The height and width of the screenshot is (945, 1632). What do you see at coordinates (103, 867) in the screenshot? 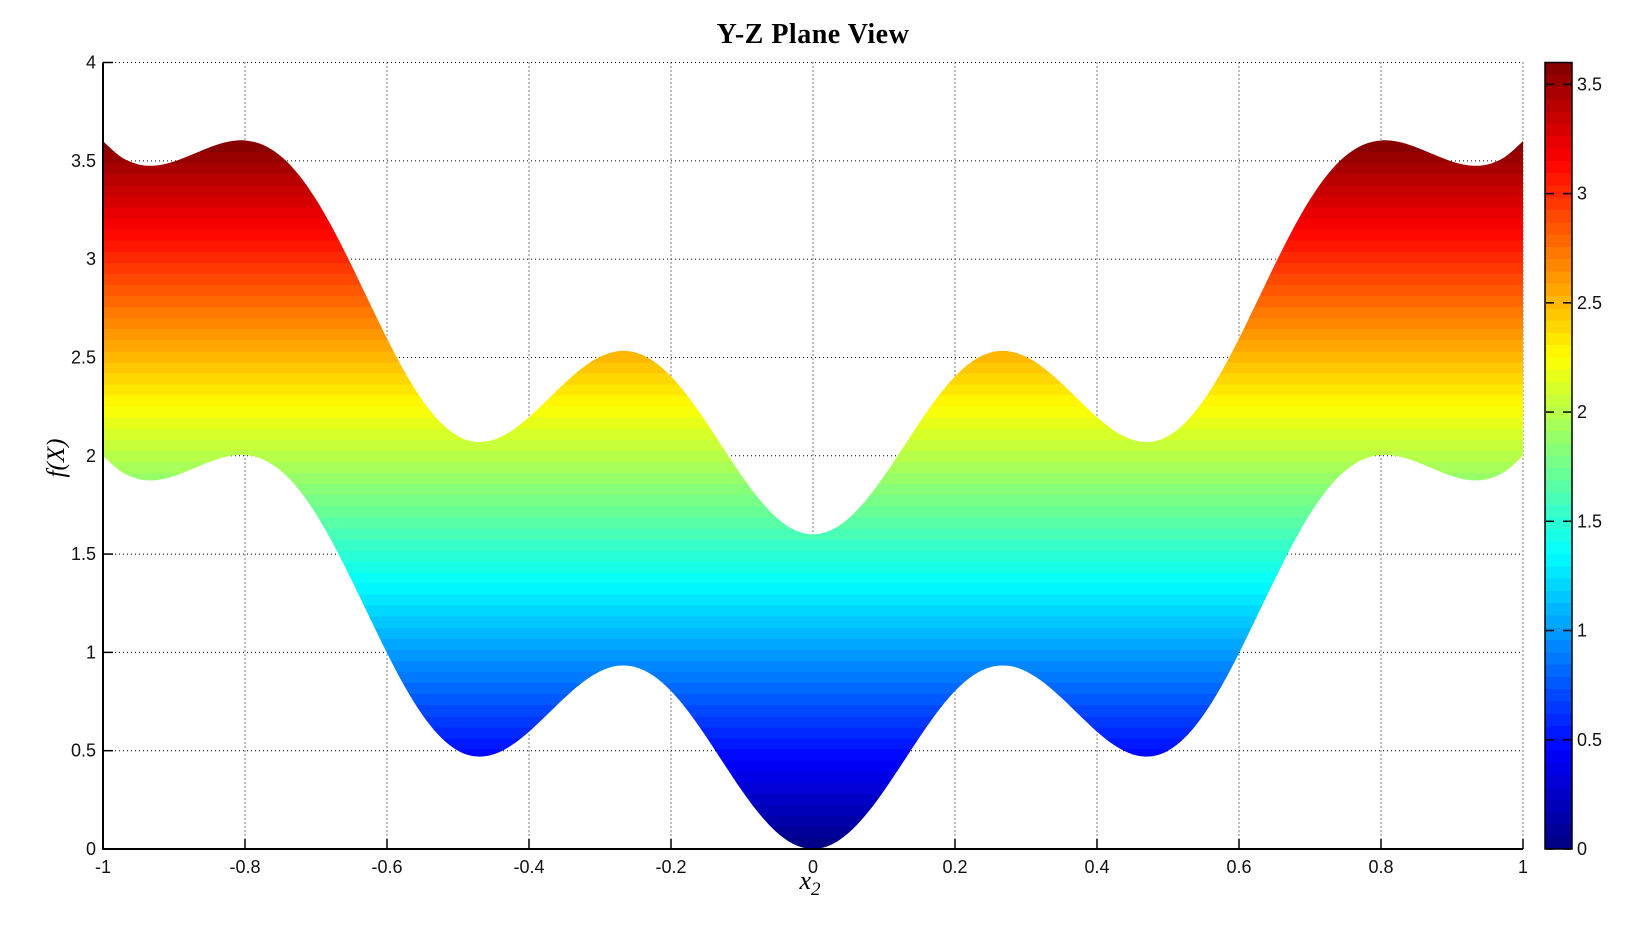
I see `x-tick-label: -1` at bounding box center [103, 867].